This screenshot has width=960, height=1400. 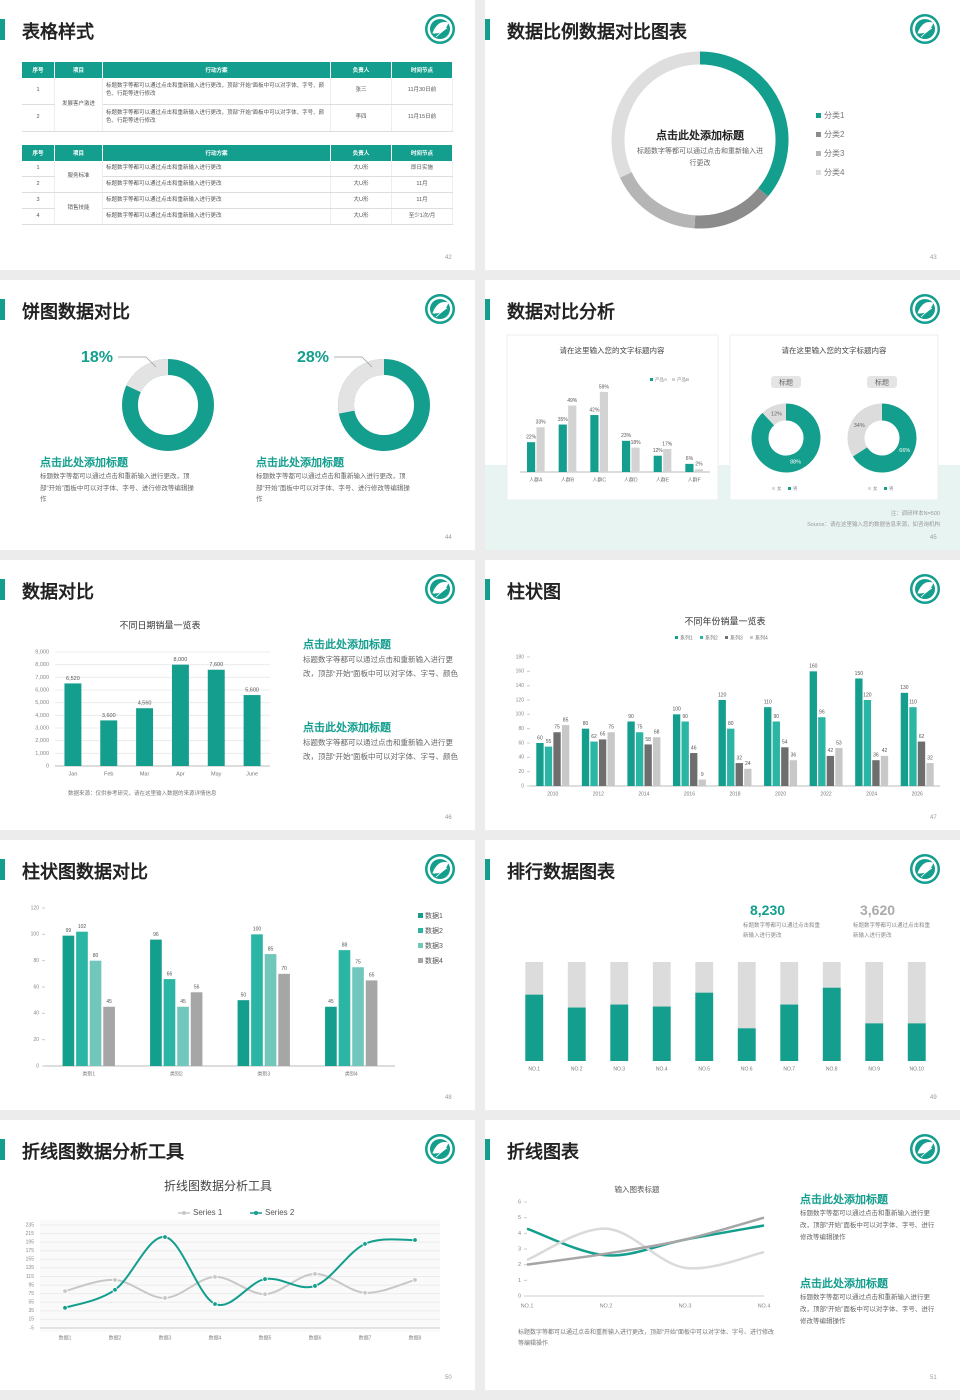 I want to click on x-tick-label: 数据2, so click(x=115, y=1337).